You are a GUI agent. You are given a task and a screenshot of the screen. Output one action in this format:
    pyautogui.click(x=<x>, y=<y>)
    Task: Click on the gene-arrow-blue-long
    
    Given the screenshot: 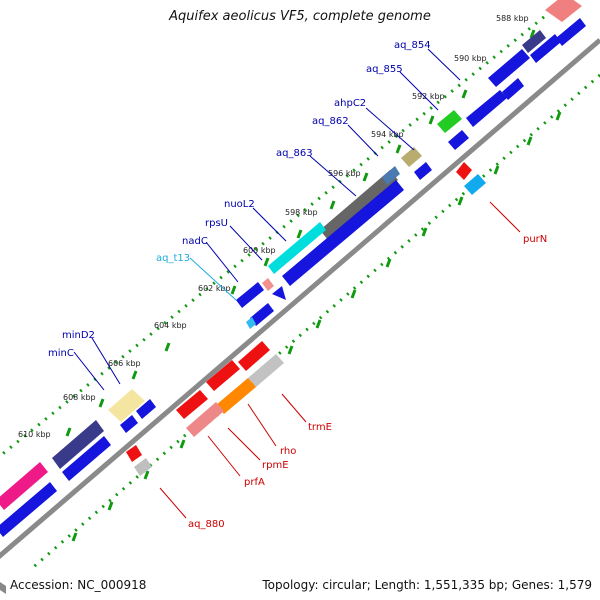 What is the action you would take?
    pyautogui.click(x=343, y=233)
    